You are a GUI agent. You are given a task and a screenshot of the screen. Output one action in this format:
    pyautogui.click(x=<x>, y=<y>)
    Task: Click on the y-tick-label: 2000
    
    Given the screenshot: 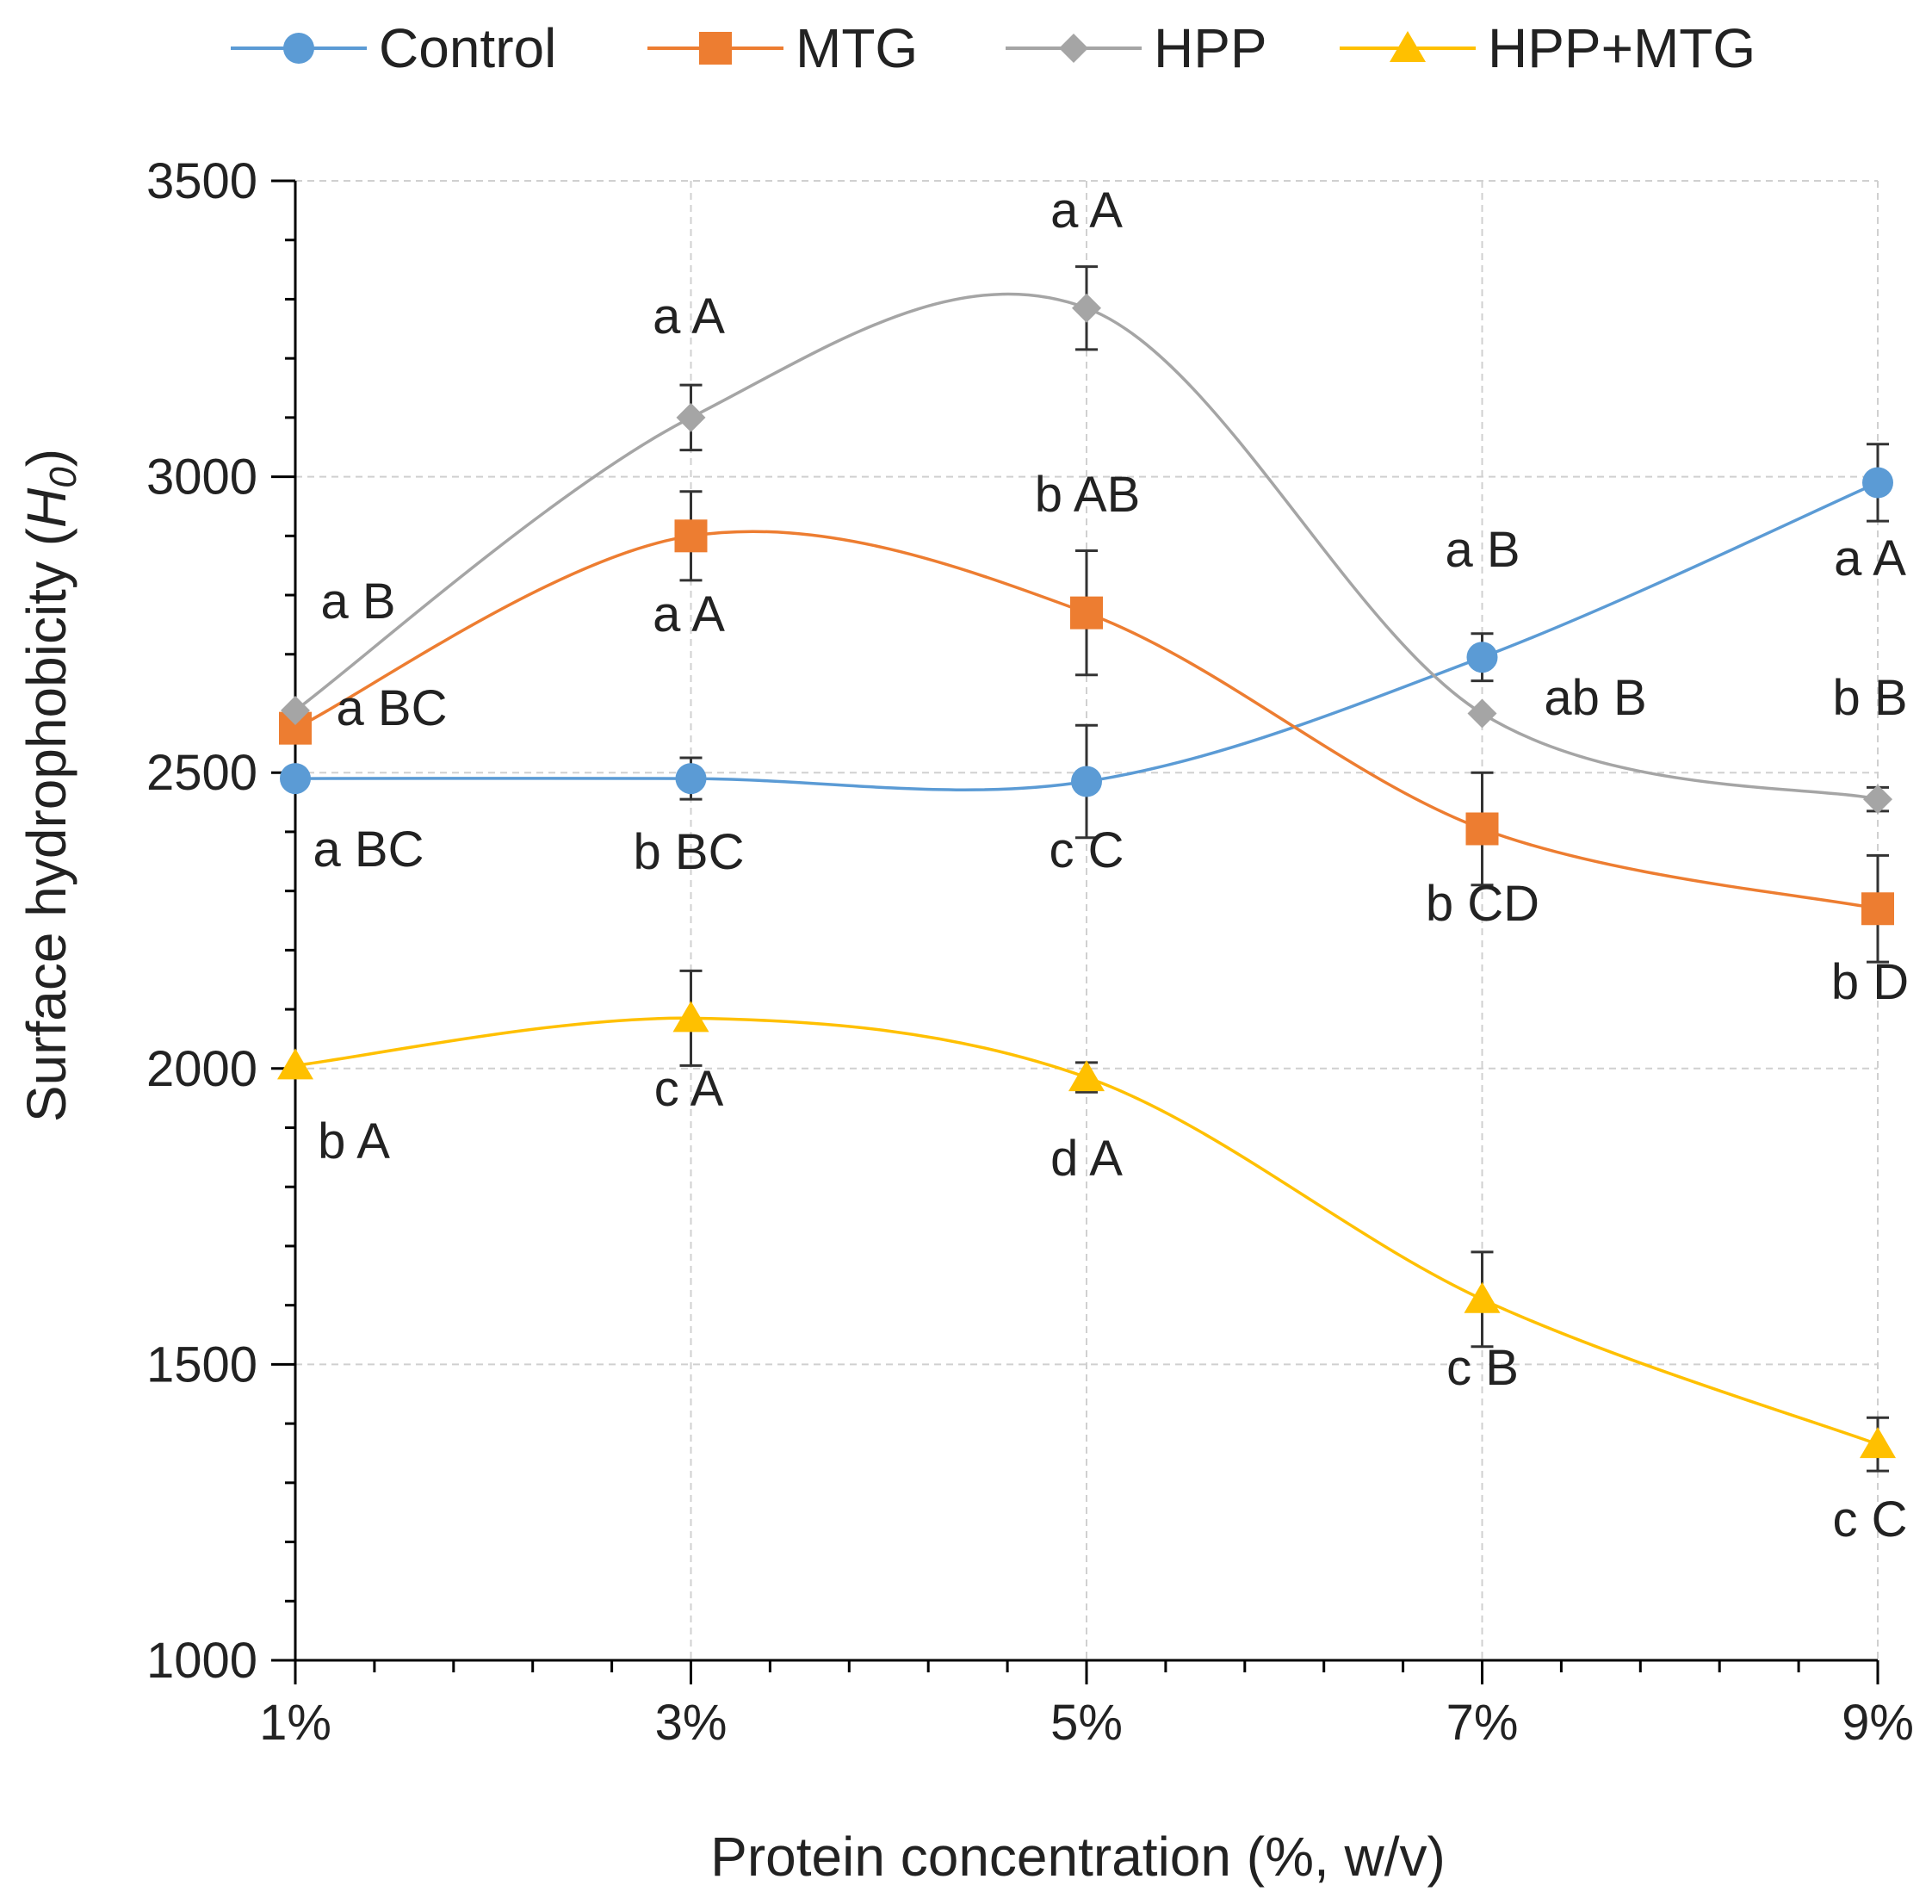 What is the action you would take?
    pyautogui.click(x=202, y=1069)
    